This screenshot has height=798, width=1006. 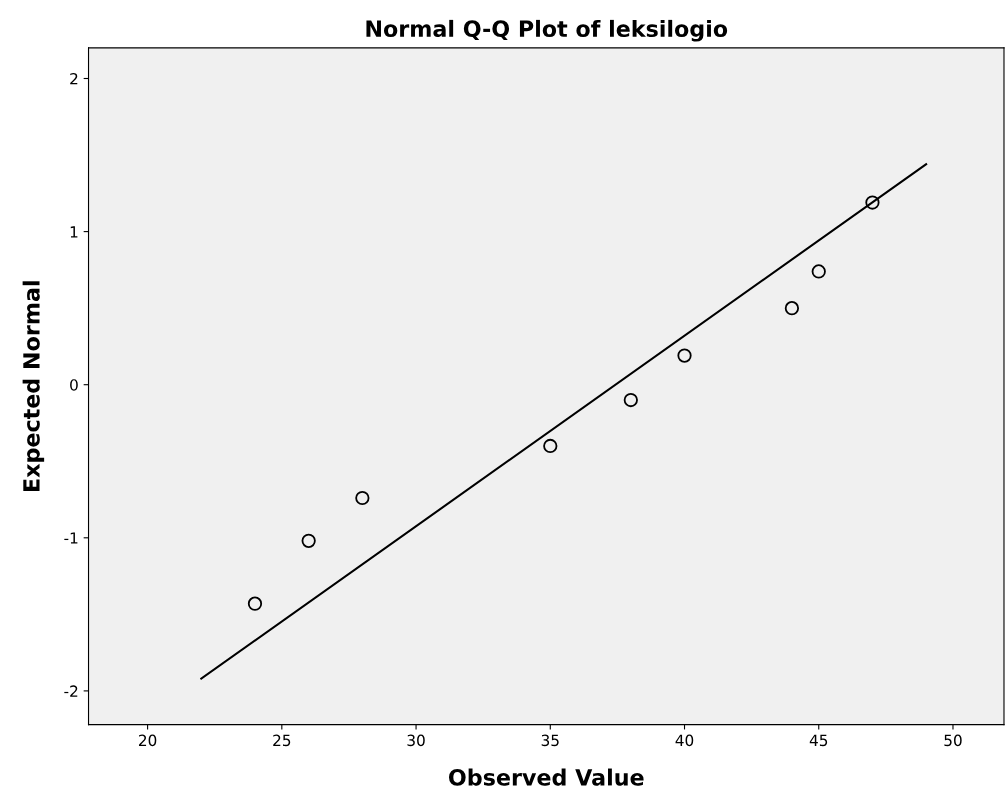 What do you see at coordinates (71, 538) in the screenshot?
I see `y-tick-label: -1` at bounding box center [71, 538].